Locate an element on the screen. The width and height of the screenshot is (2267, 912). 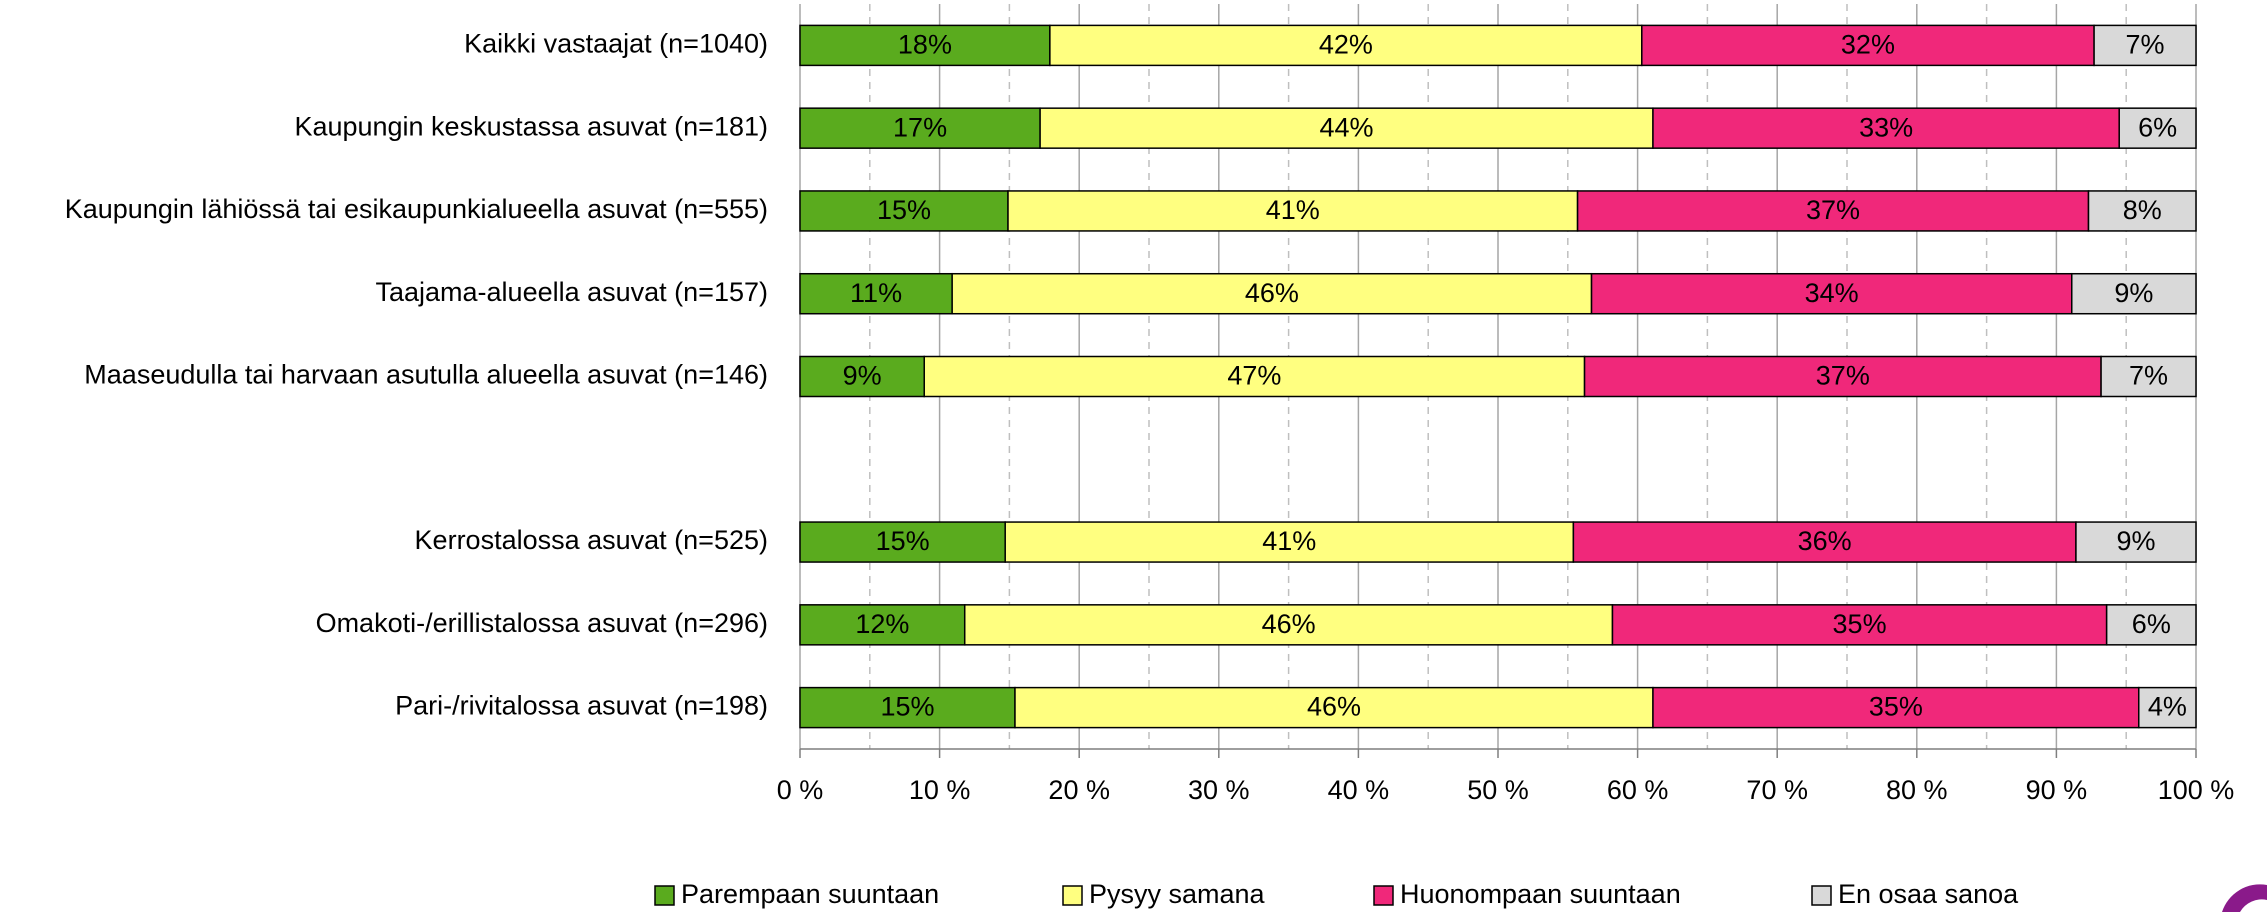
value-label: 47% is located at coordinates (1254, 376).